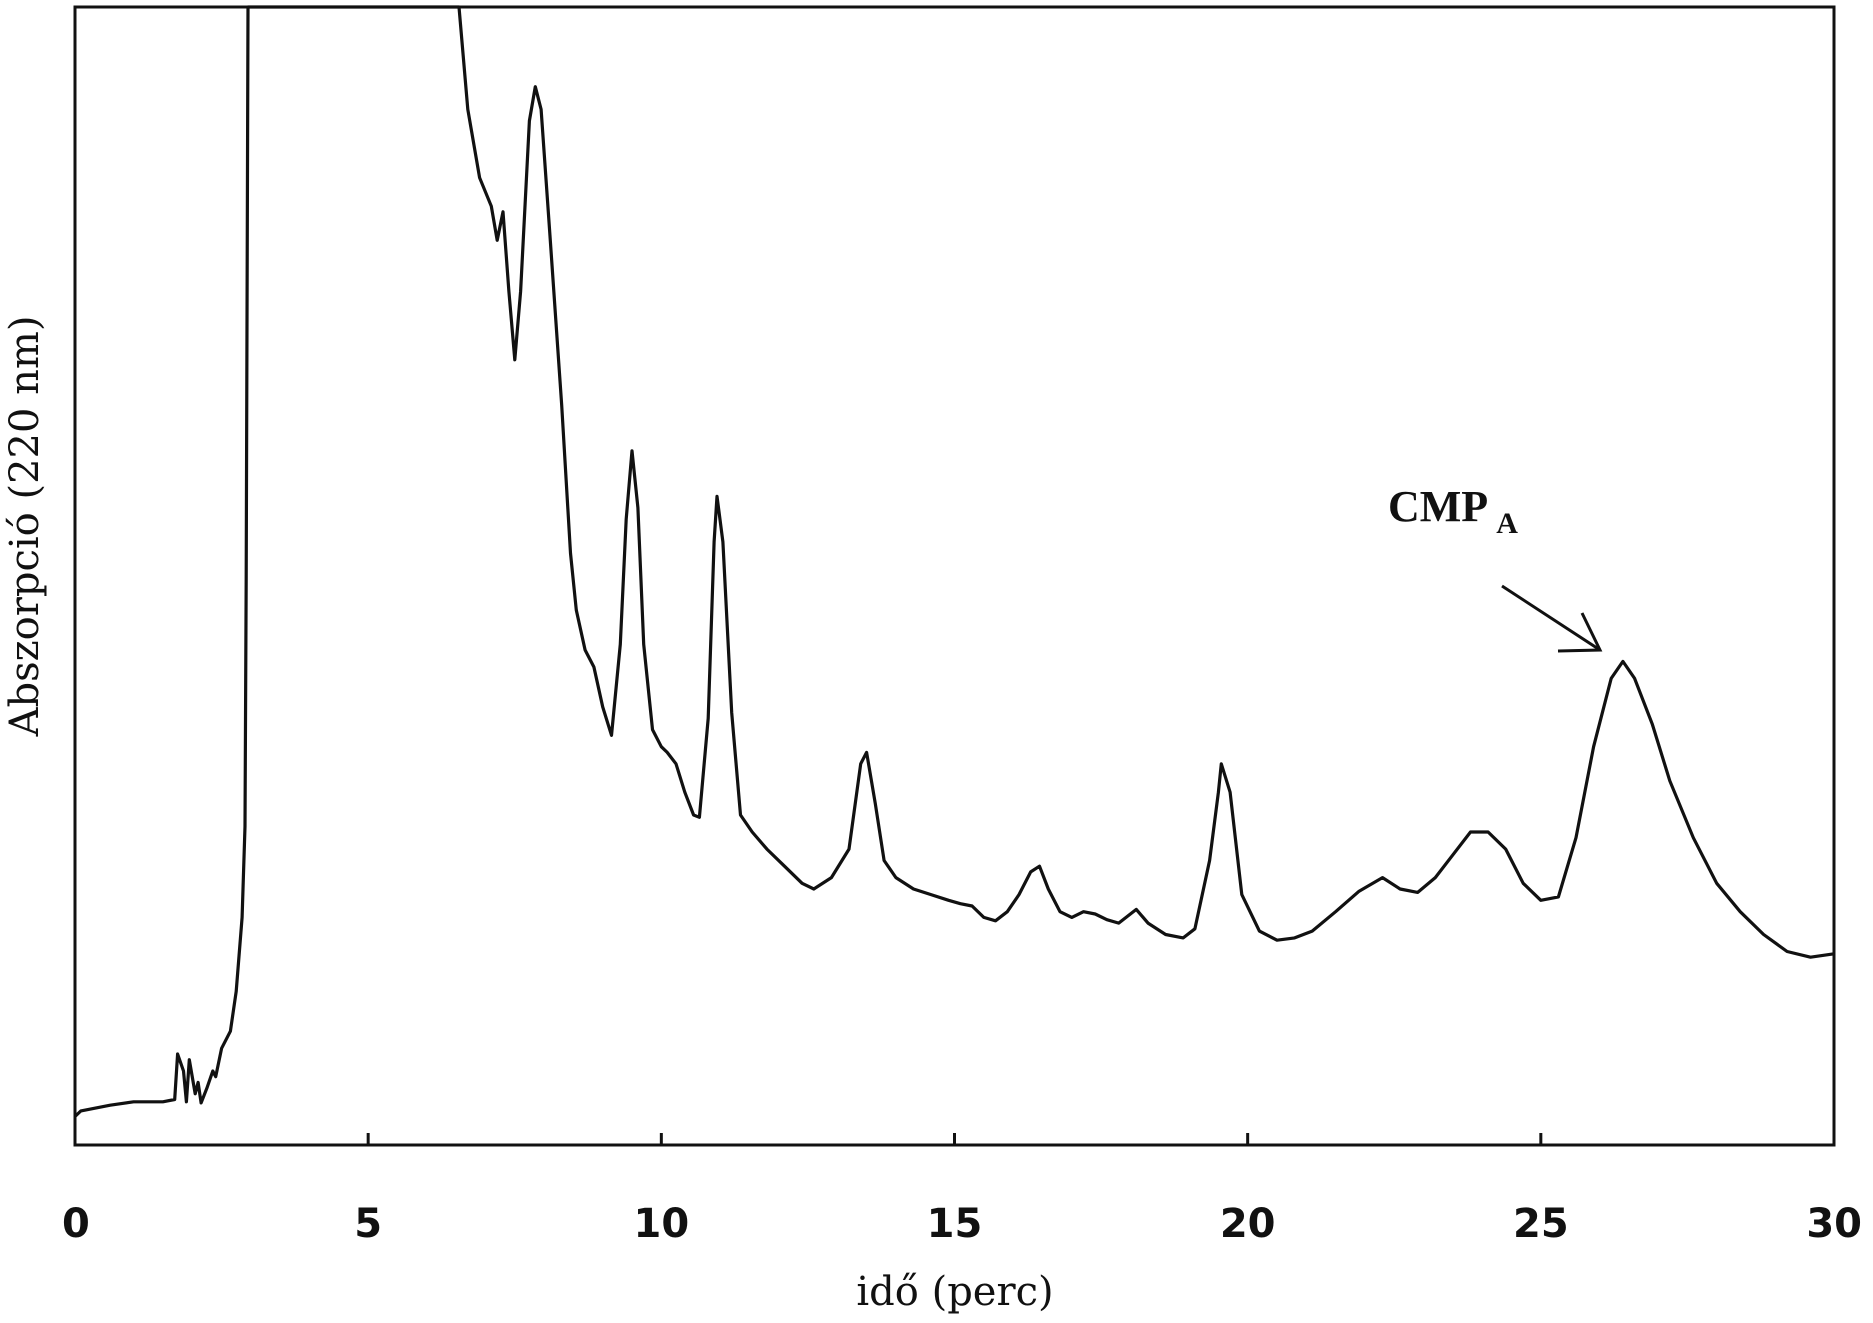 This screenshot has height=1323, width=1873. I want to click on x-tick-label-30: 30, so click(1834, 1224).